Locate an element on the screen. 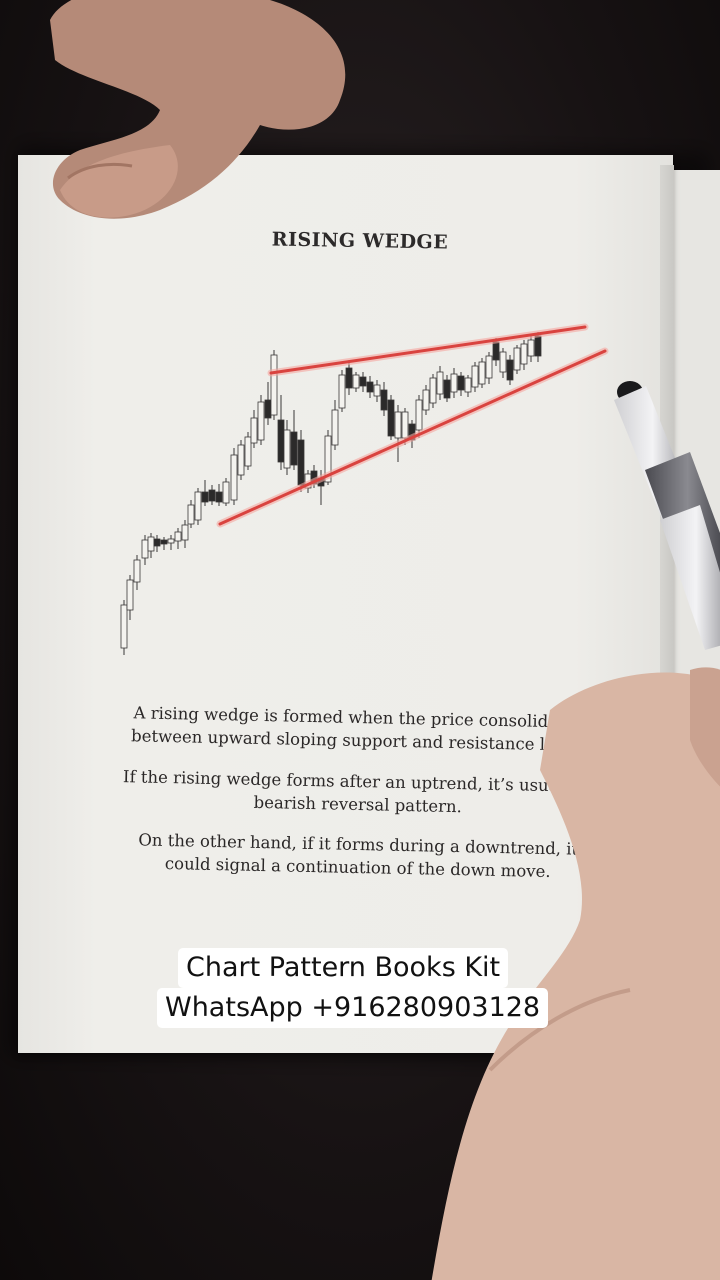 This screenshot has width=720, height=1280. caption-line-1: Chart Pattern Books Kit is located at coordinates (343, 968).